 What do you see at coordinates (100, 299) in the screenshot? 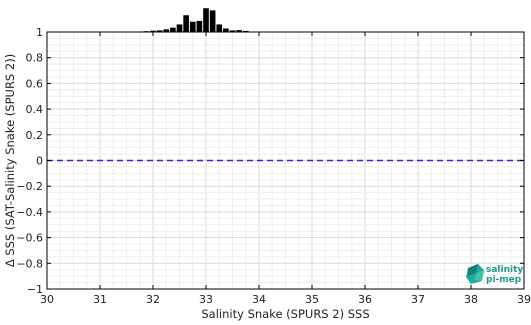
I see `x-tick-label: 31` at bounding box center [100, 299].